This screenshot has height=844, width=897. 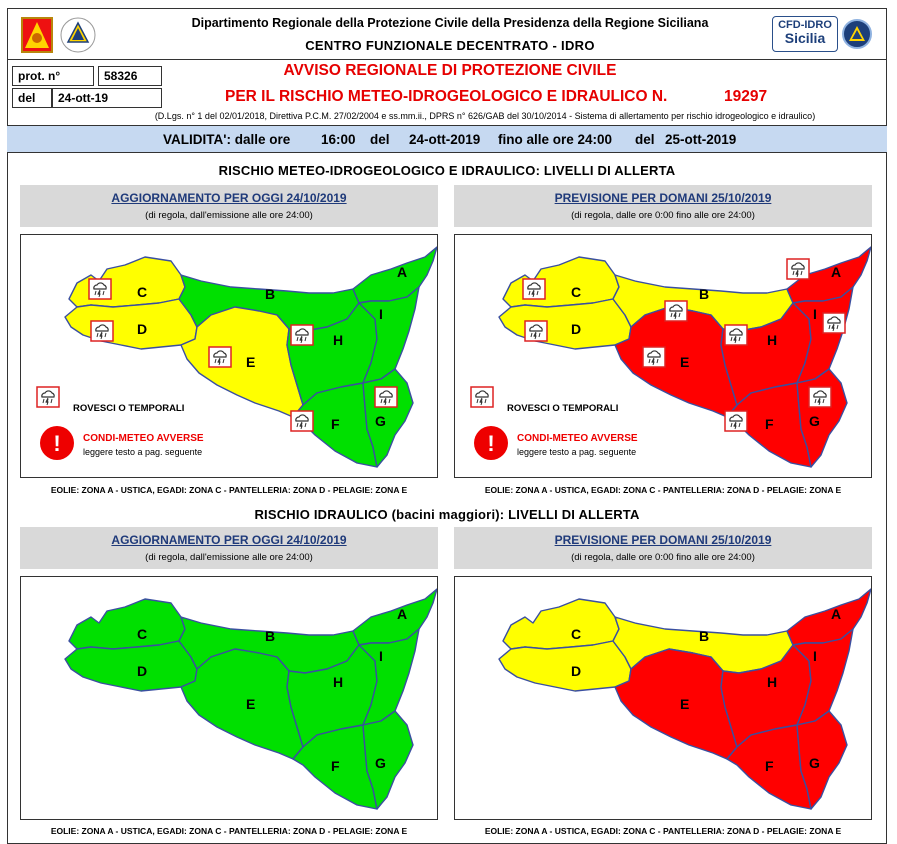 What do you see at coordinates (805, 25) in the screenshot?
I see `cfd-logo-line1: CFD-IDRO` at bounding box center [805, 25].